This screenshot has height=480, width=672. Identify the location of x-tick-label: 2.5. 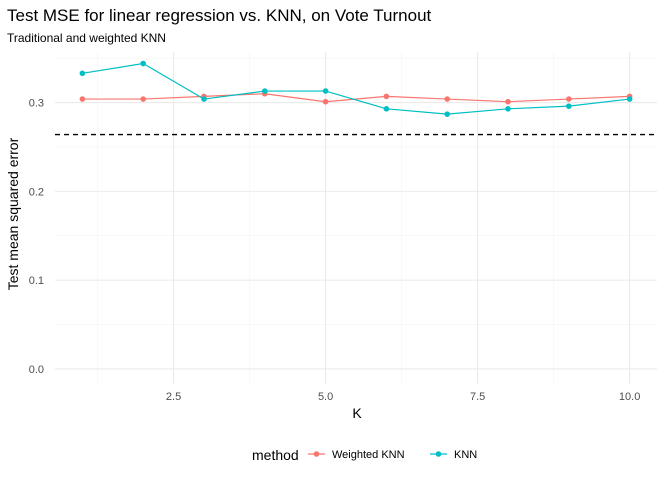
(173, 397).